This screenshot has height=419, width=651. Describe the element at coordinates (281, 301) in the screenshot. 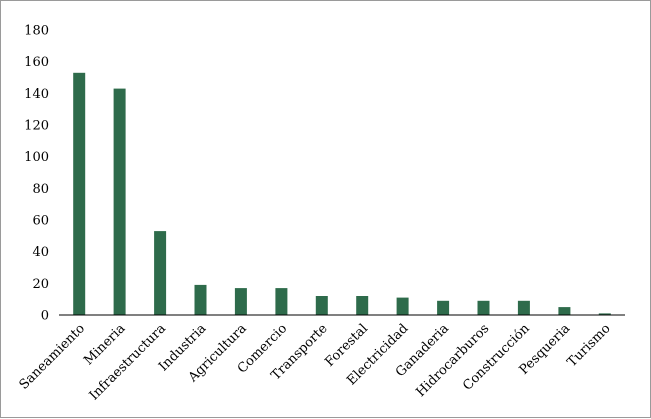

I see `bar-comercio` at that location.